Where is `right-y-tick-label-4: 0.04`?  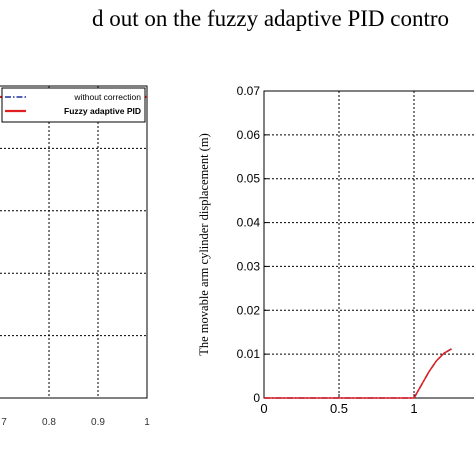 right-y-tick-label-4: 0.04 is located at coordinates (249, 223).